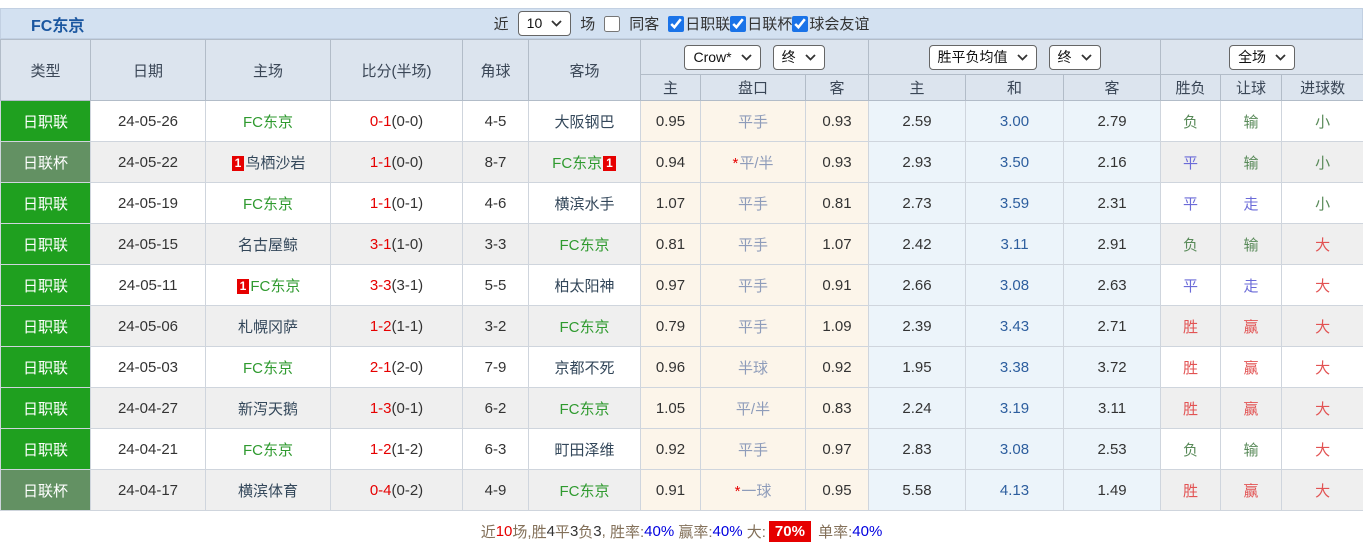 The width and height of the screenshot is (1363, 552). Describe the element at coordinates (917, 121) in the screenshot. I see `avg-home-odds: 2.59` at that location.